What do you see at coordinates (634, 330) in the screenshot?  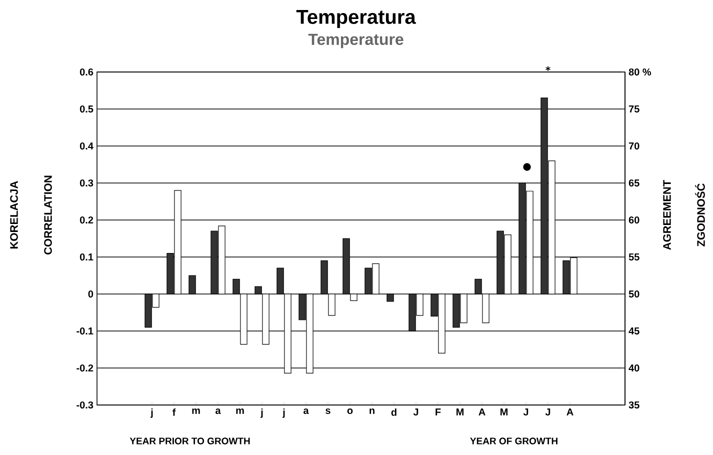 I see `y2-tick-label: 45` at bounding box center [634, 330].